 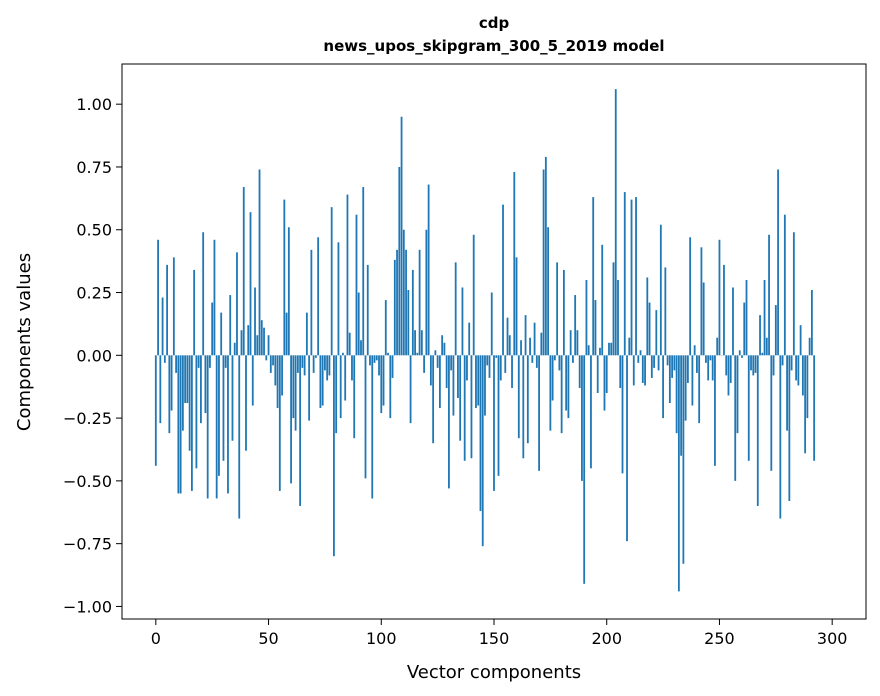 What do you see at coordinates (94, 167) in the screenshot?
I see `y-tick-label: 0.75` at bounding box center [94, 167].